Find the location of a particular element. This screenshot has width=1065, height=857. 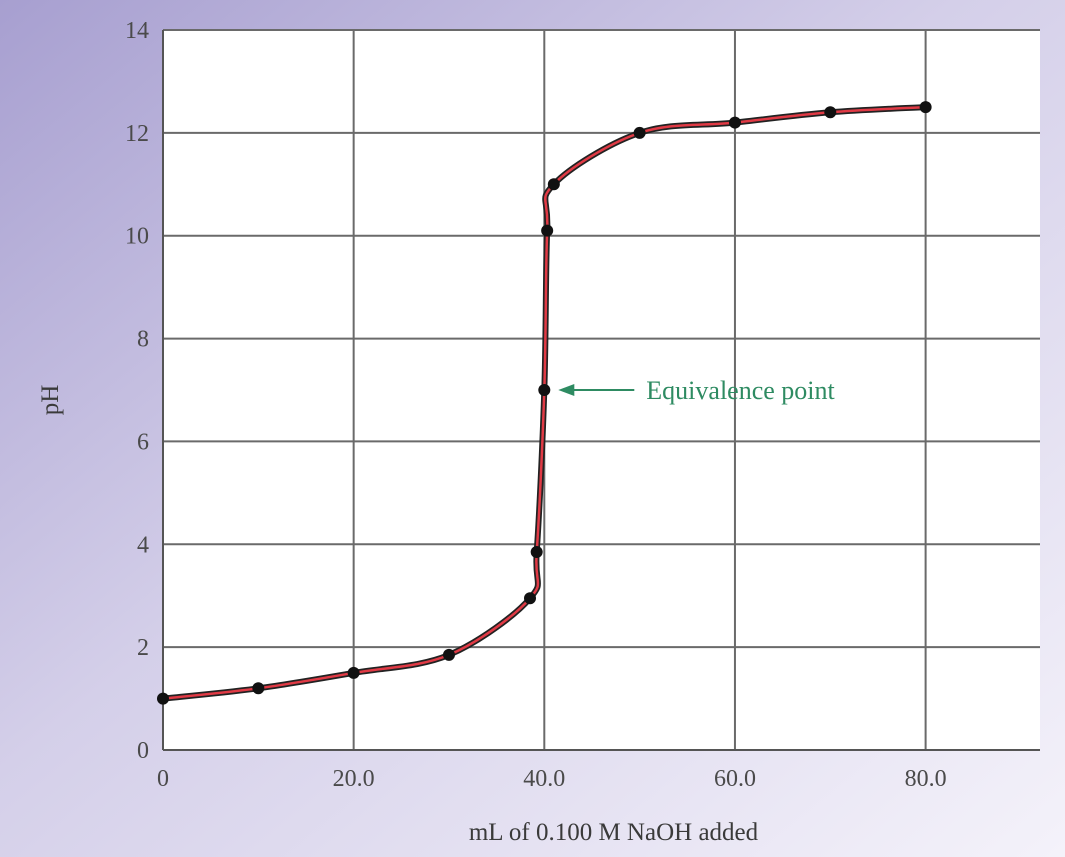

y-tick-label: 12 is located at coordinates (137, 134).